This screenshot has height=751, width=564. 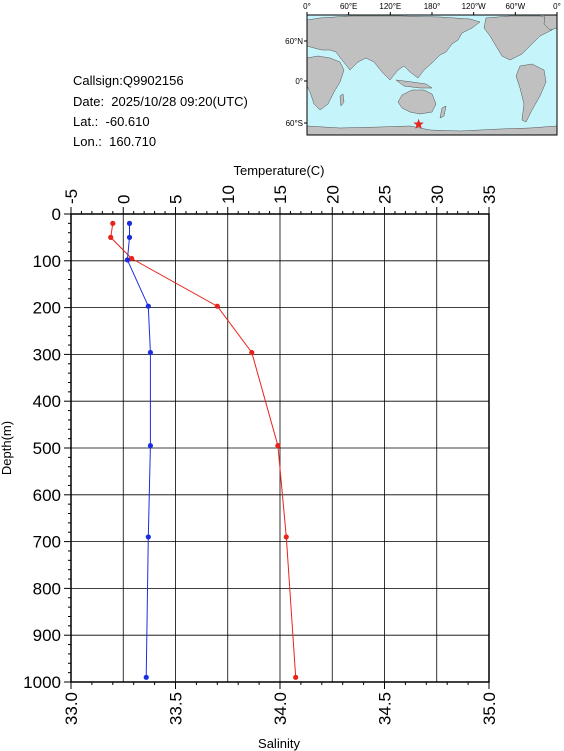 I want to click on depth-tick-label: 400, so click(x=47, y=401).